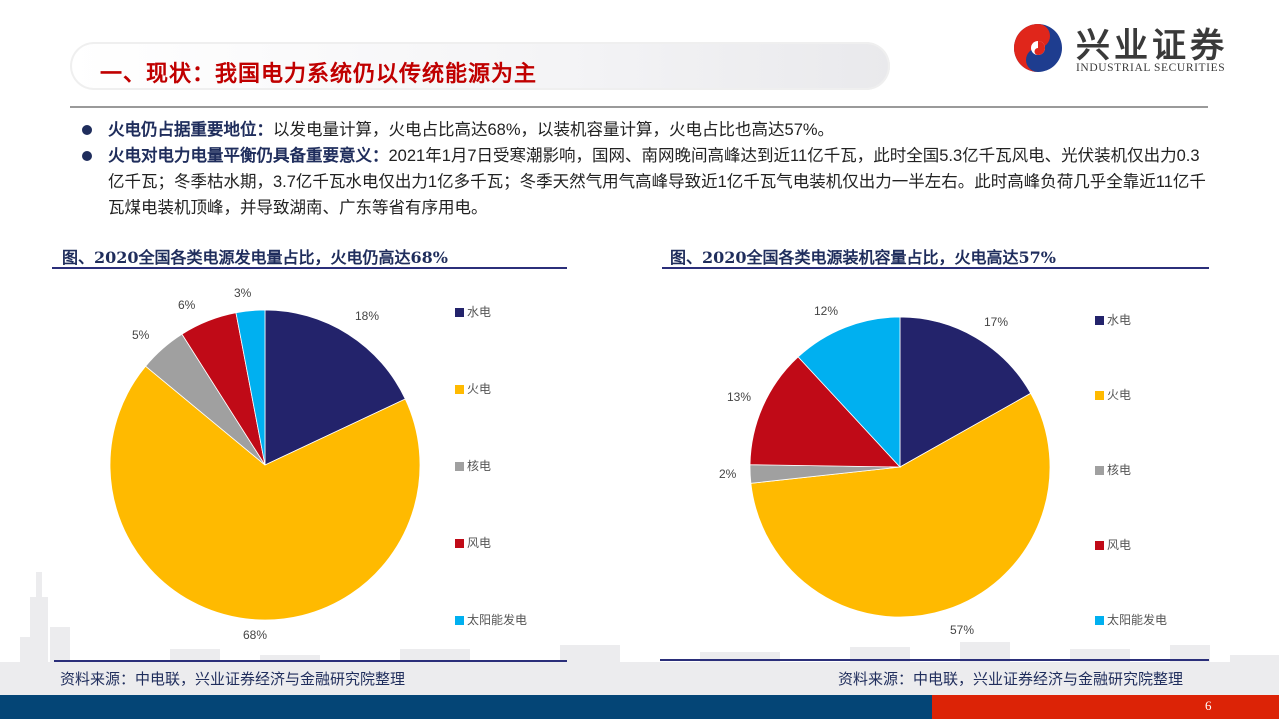 The height and width of the screenshot is (719, 1279). I want to click on pie-label: 68%, so click(255, 635).